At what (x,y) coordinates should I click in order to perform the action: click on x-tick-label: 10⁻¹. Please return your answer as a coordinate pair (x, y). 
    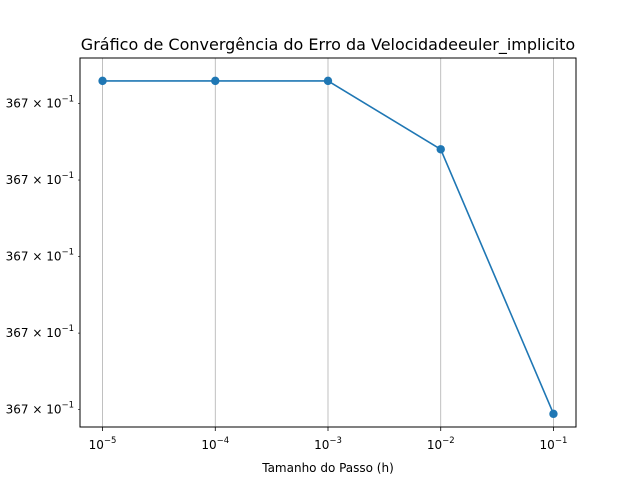
    Looking at the image, I should click on (554, 444).